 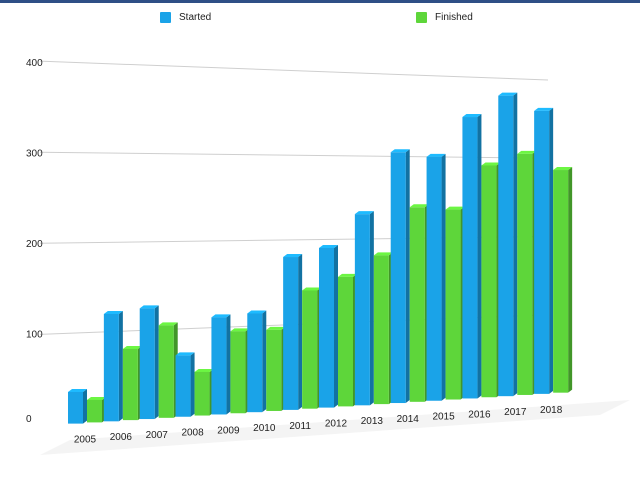 I want to click on x-tick-label: 2006, so click(x=121, y=437).